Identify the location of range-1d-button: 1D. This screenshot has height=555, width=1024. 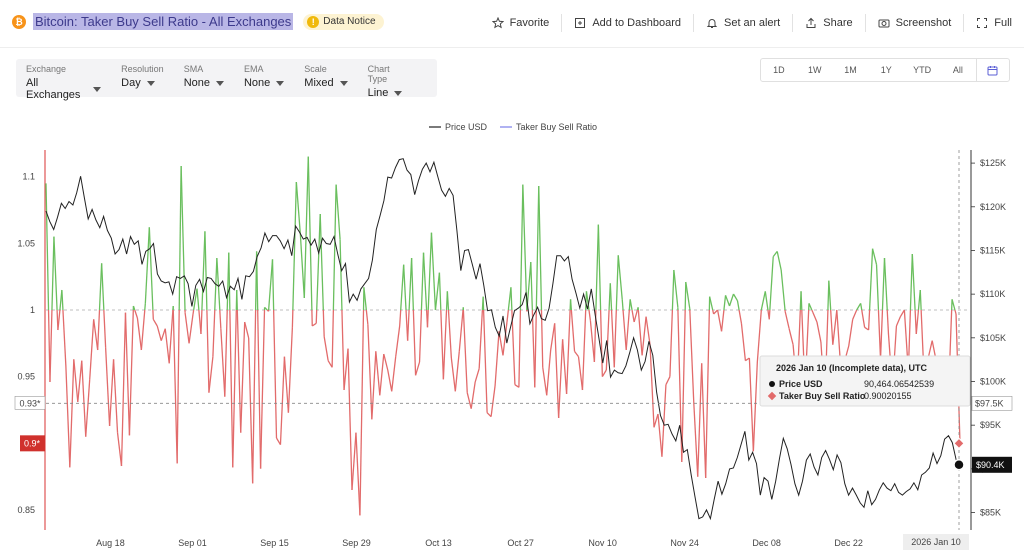
(779, 70).